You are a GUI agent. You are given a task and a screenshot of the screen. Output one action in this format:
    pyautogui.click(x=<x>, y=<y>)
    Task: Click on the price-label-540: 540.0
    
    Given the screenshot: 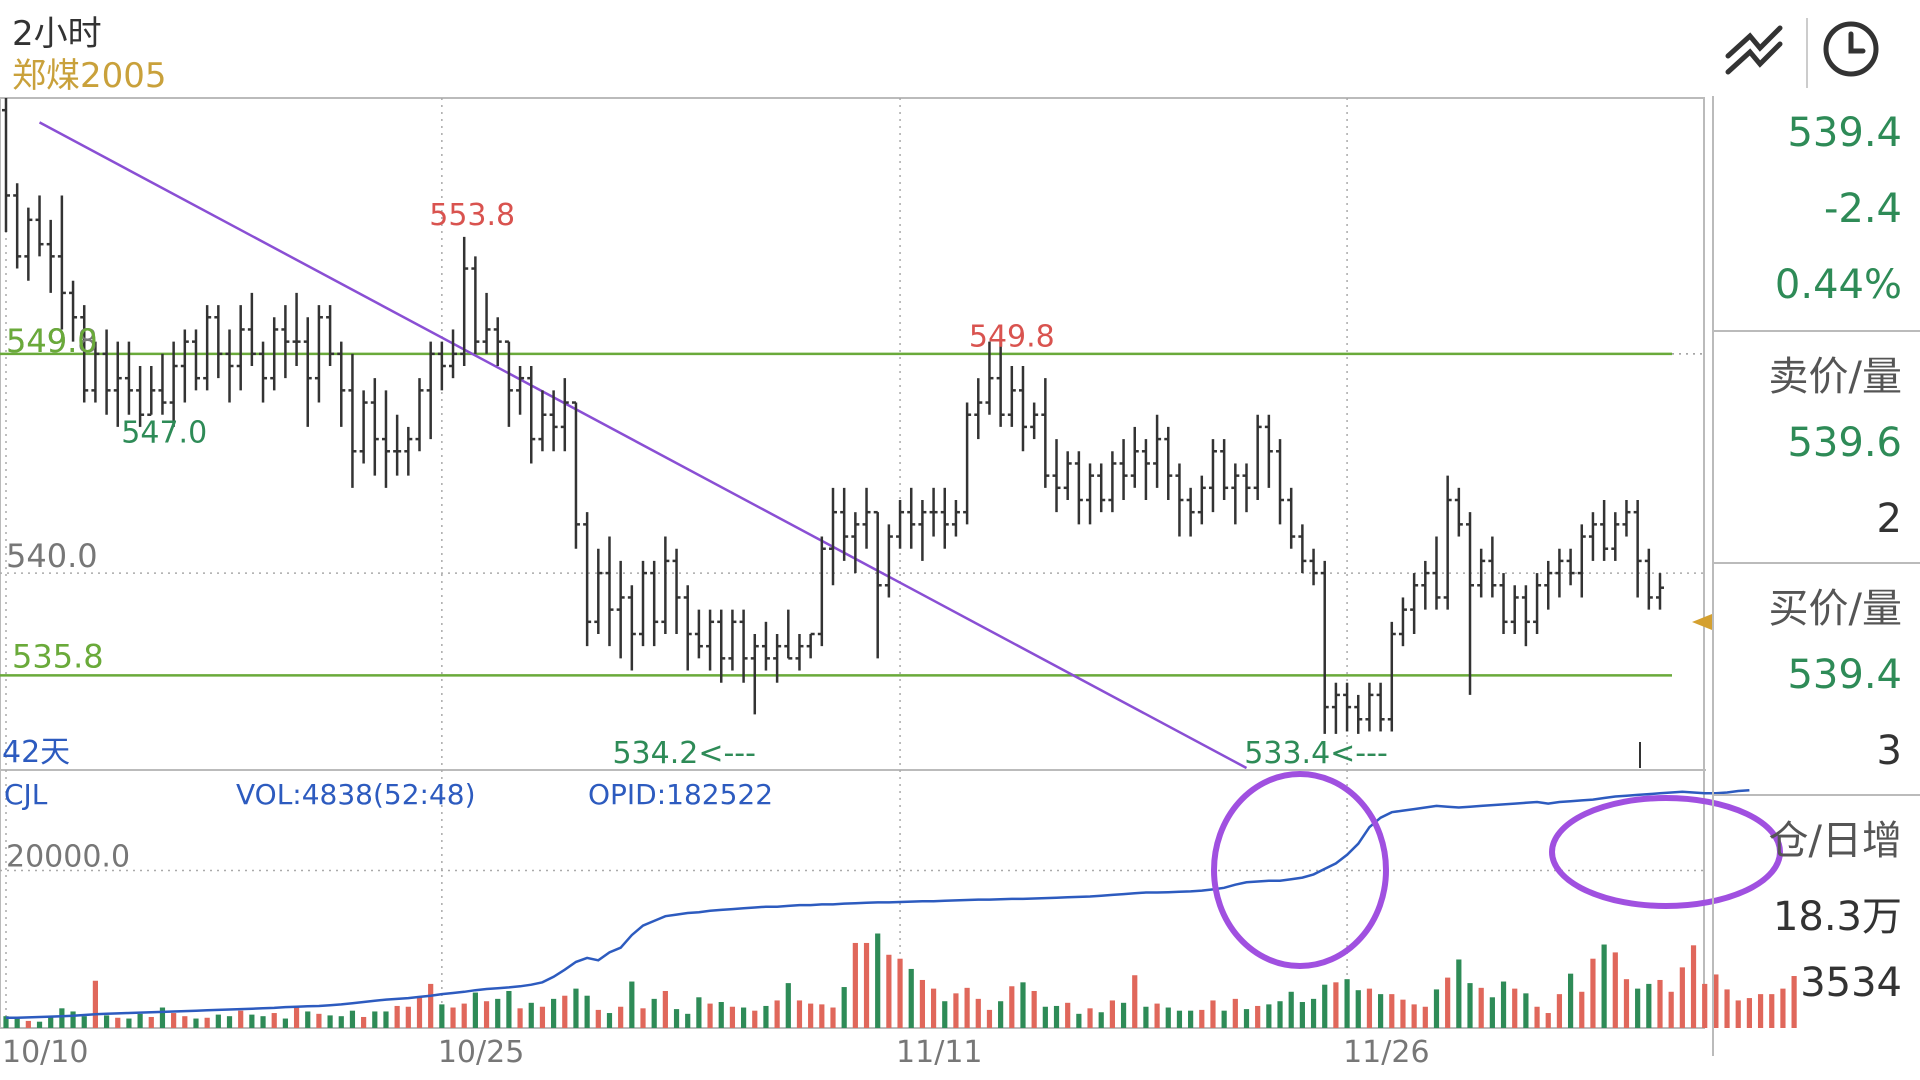 What is the action you would take?
    pyautogui.click(x=52, y=556)
    